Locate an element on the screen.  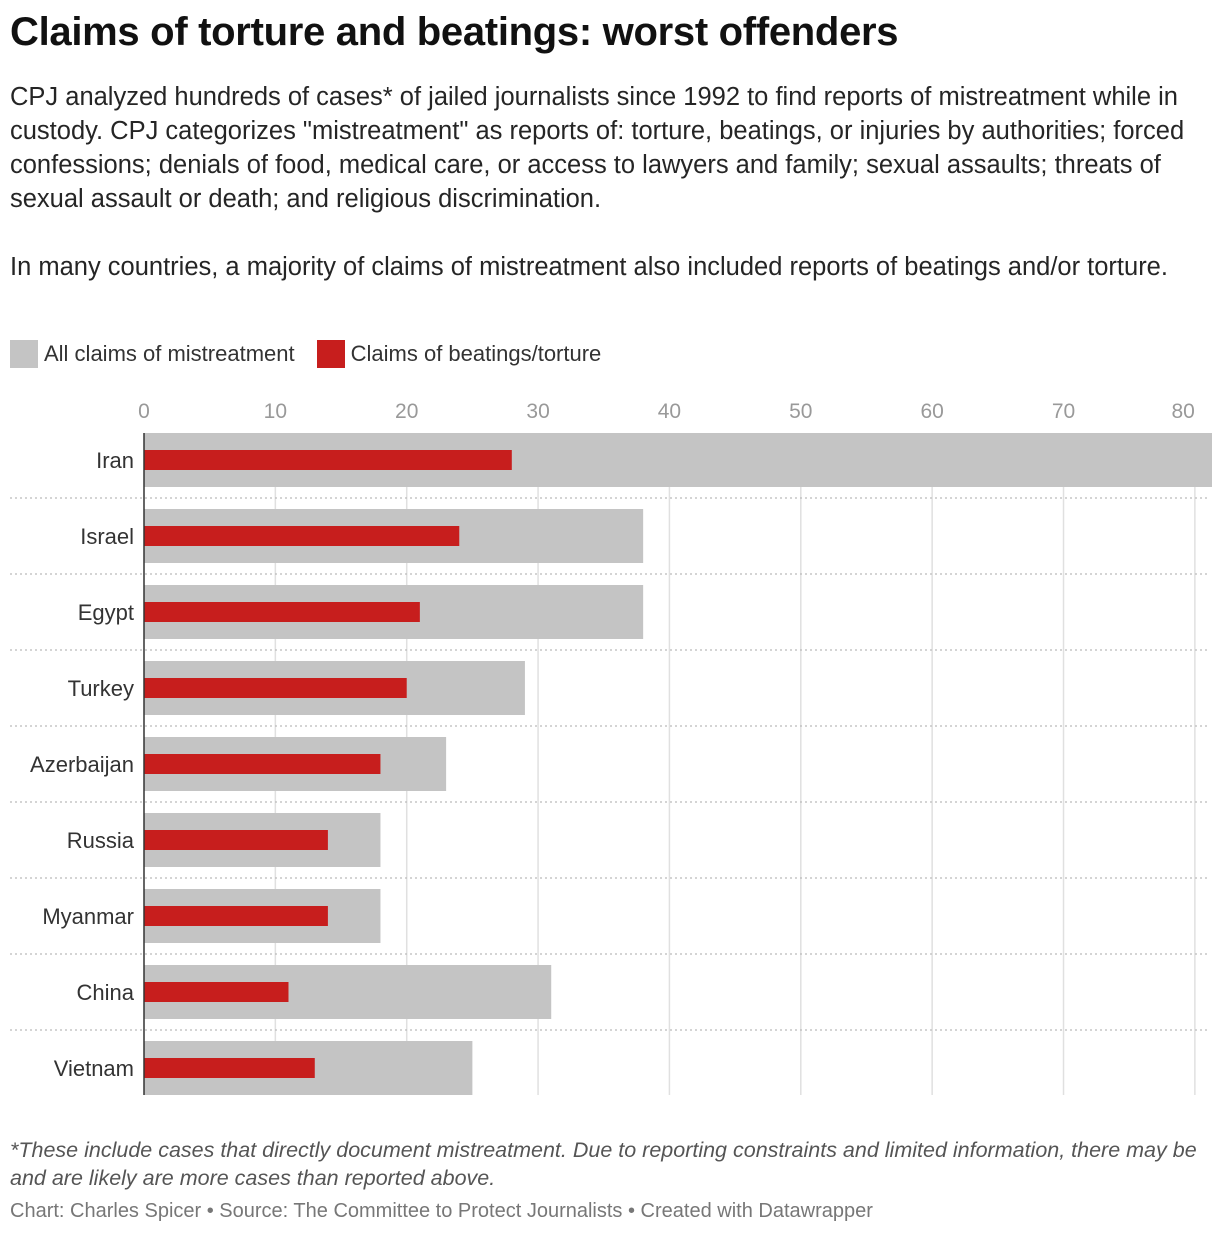
bar-beatings-china is located at coordinates (216, 992).